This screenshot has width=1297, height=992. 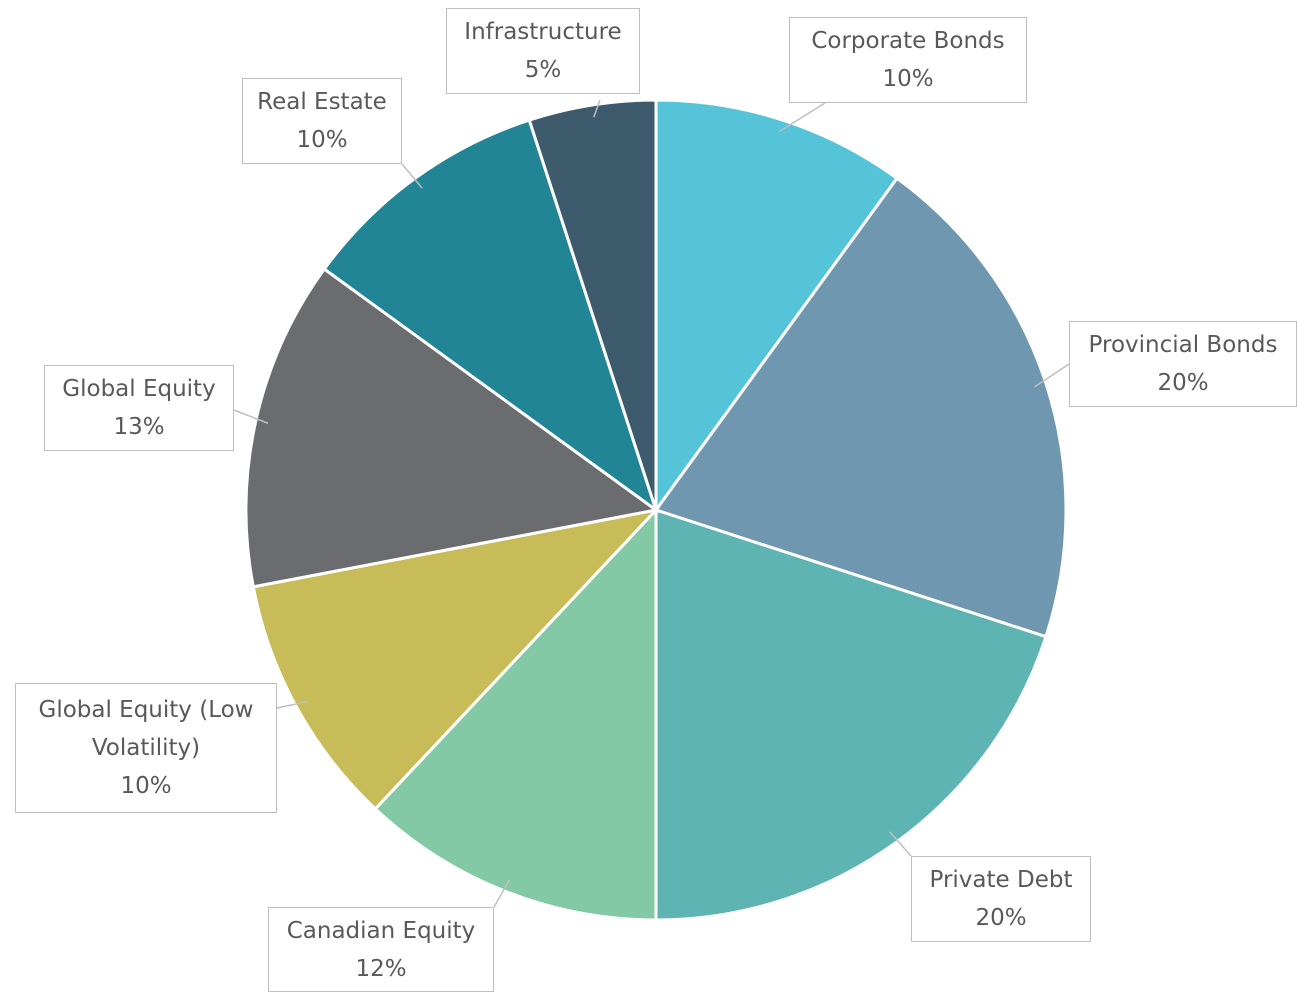 What do you see at coordinates (543, 51) in the screenshot?
I see `data-label: Infrastructure 5%` at bounding box center [543, 51].